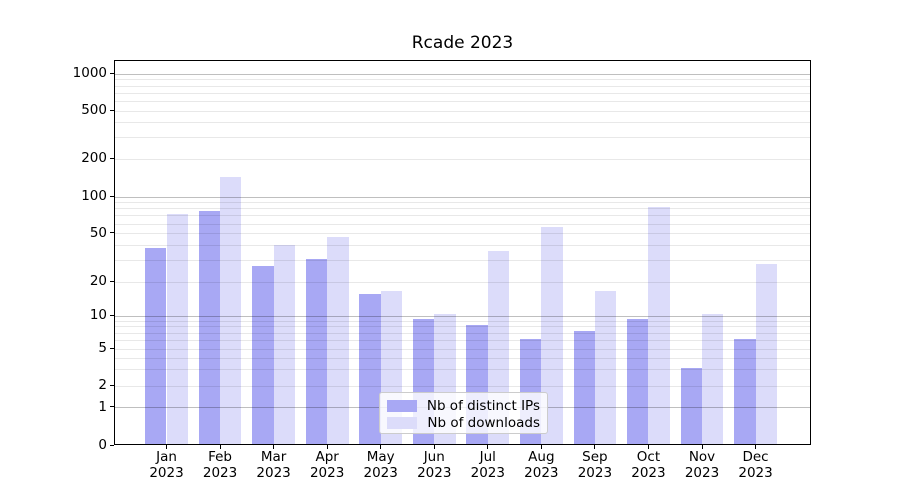  Describe the element at coordinates (541, 447) in the screenshot. I see `x-tick-aug` at that location.